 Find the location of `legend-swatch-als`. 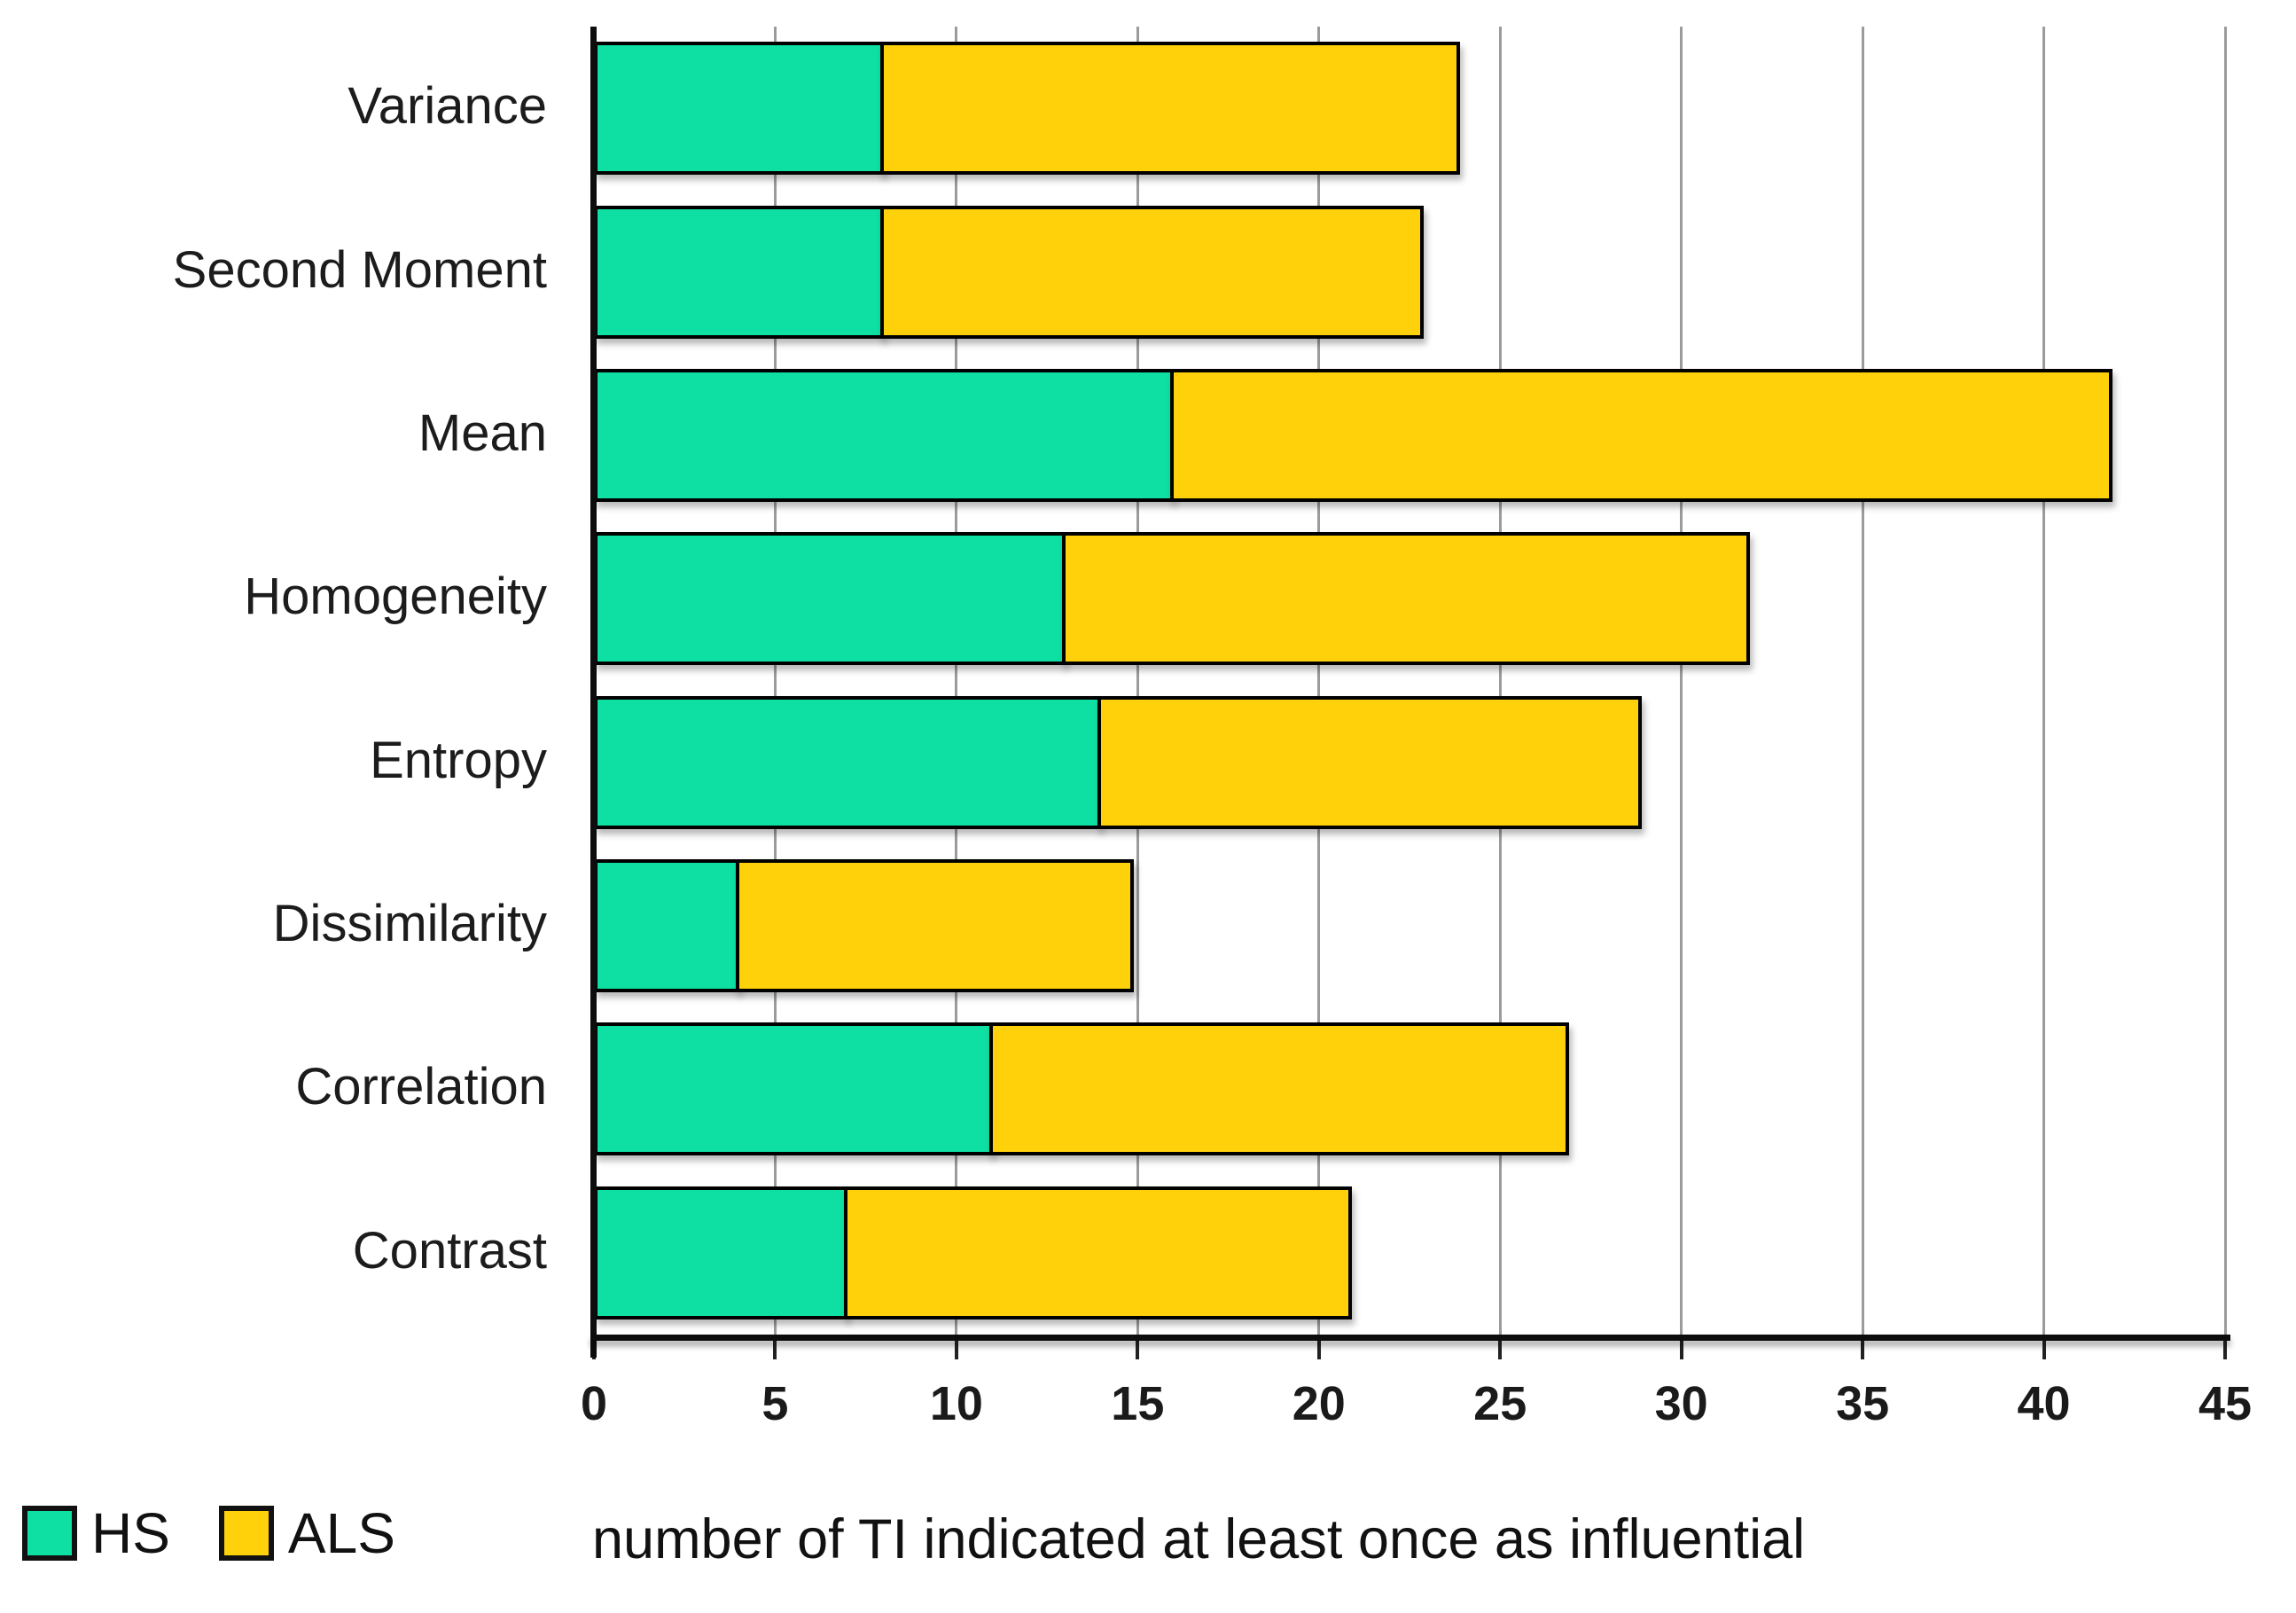

legend-swatch-als is located at coordinates (246, 1533).